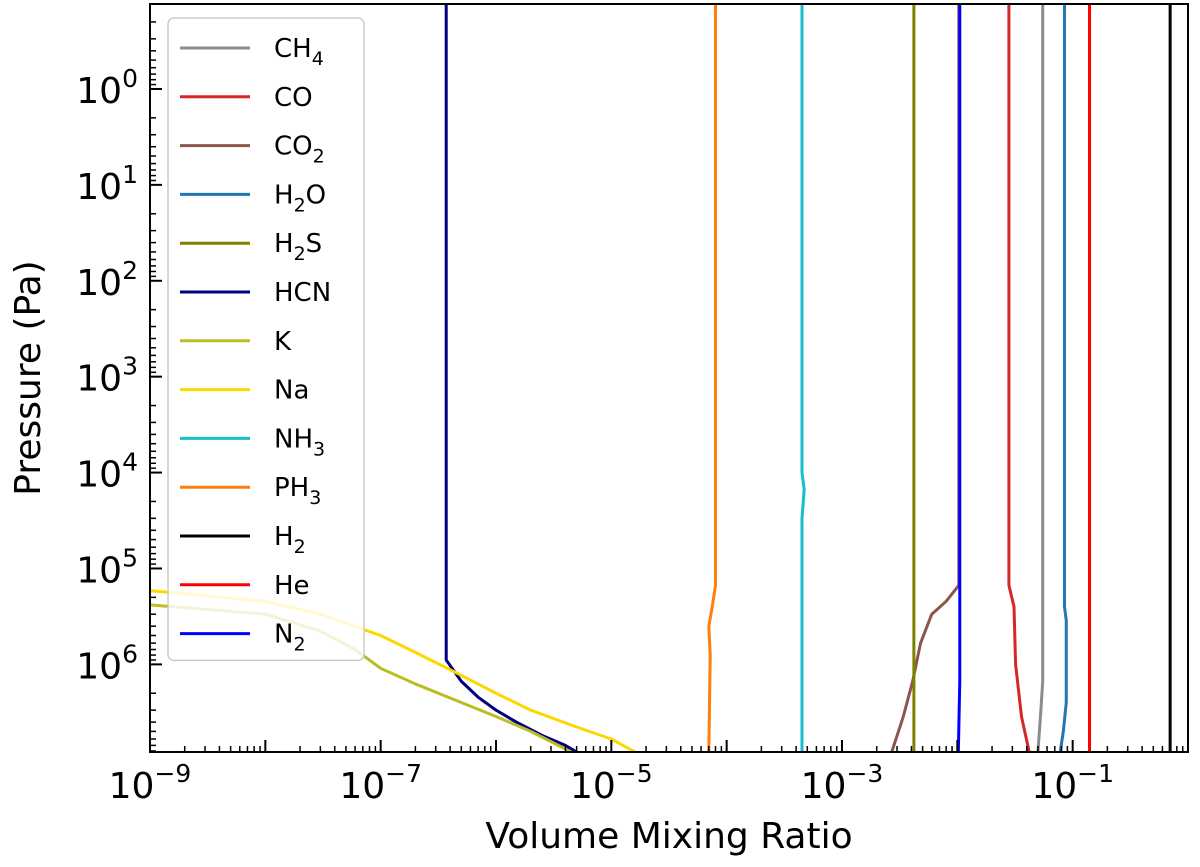 Image resolution: width=1200 pixels, height=867 pixels. Describe the element at coordinates (299, 150) in the screenshot. I see `legend-label-co2: CO2` at that location.